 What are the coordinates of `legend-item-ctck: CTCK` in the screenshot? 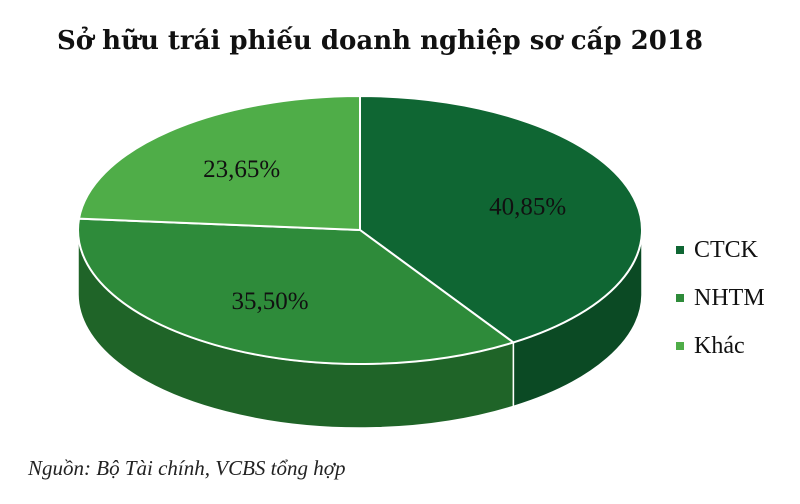 It's located at (720, 250).